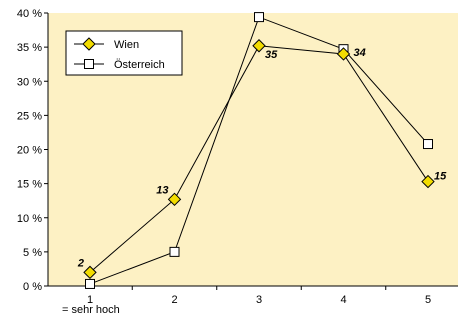  I want to click on y-tick-label: 20 %, so click(29, 151).